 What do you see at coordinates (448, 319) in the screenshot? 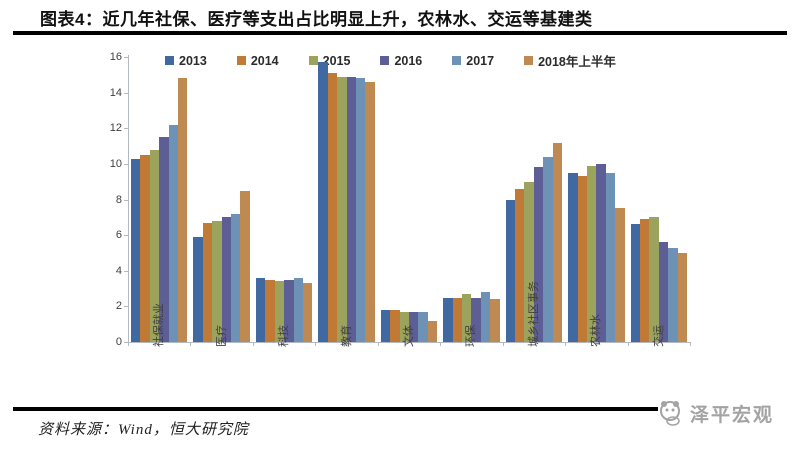
I see `bar-2013-环保` at bounding box center [448, 319].